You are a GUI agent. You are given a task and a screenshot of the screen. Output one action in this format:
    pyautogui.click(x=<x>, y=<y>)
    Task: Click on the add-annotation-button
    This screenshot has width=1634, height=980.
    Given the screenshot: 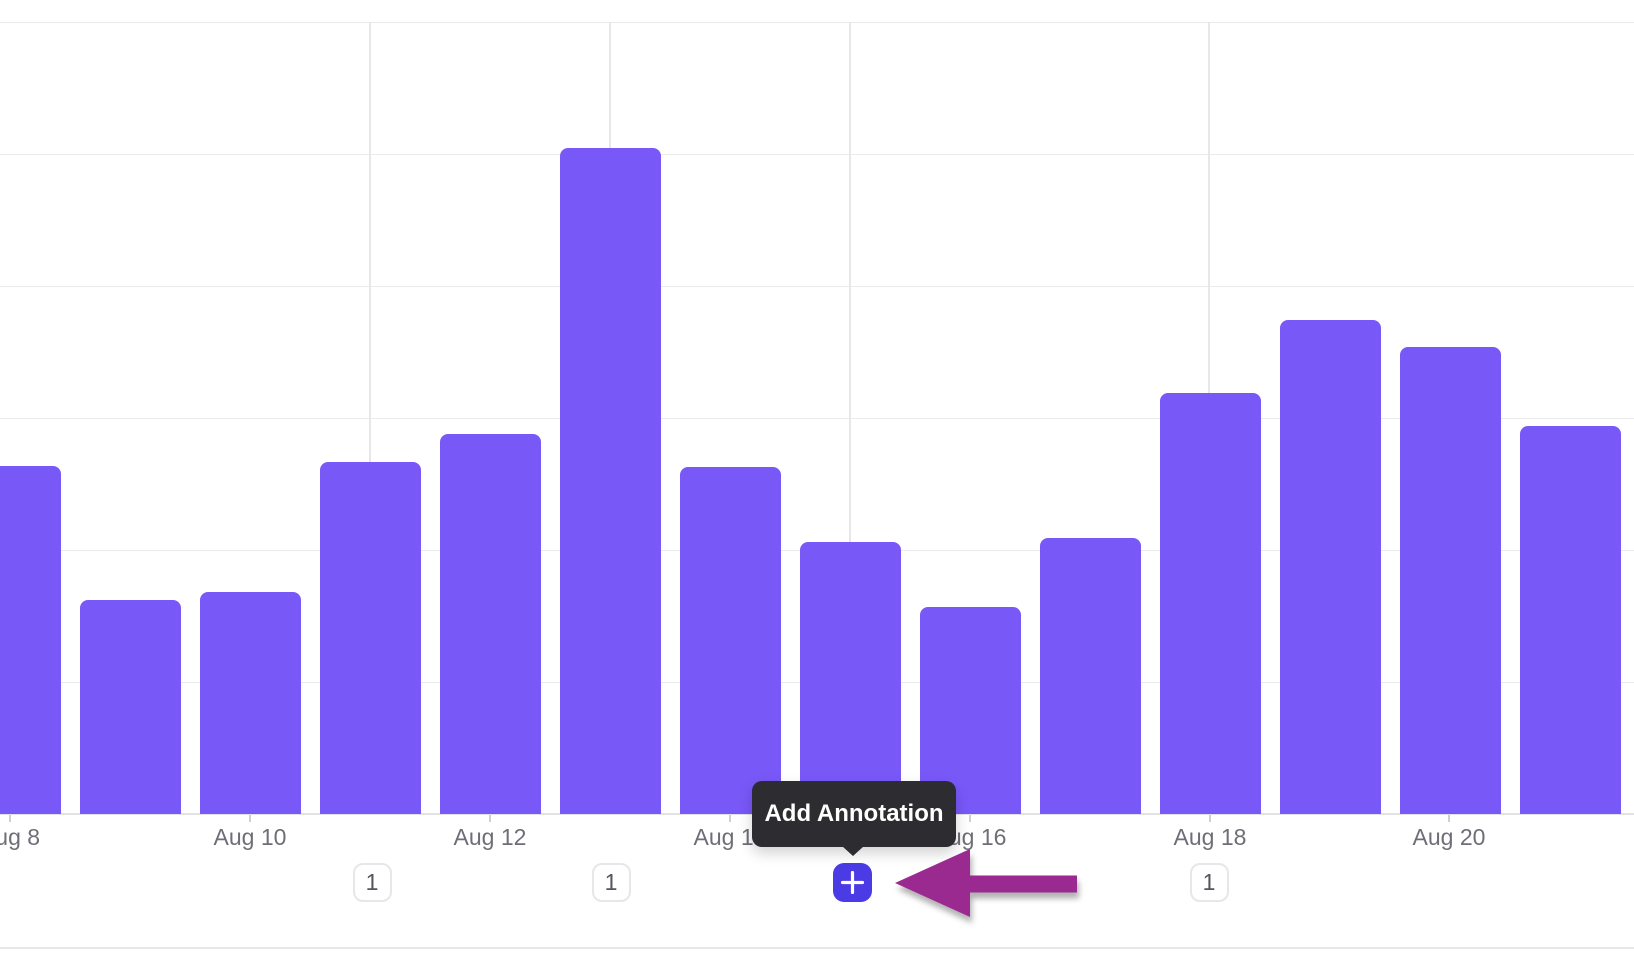 What is the action you would take?
    pyautogui.click(x=852, y=882)
    